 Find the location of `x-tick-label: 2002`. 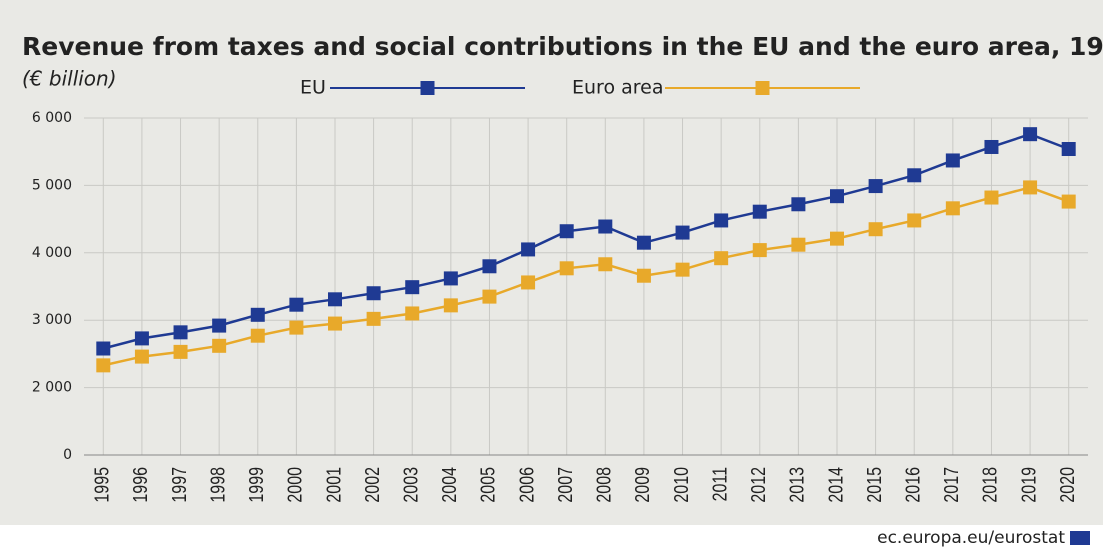

x-tick-label: 2002 is located at coordinates (372, 485).